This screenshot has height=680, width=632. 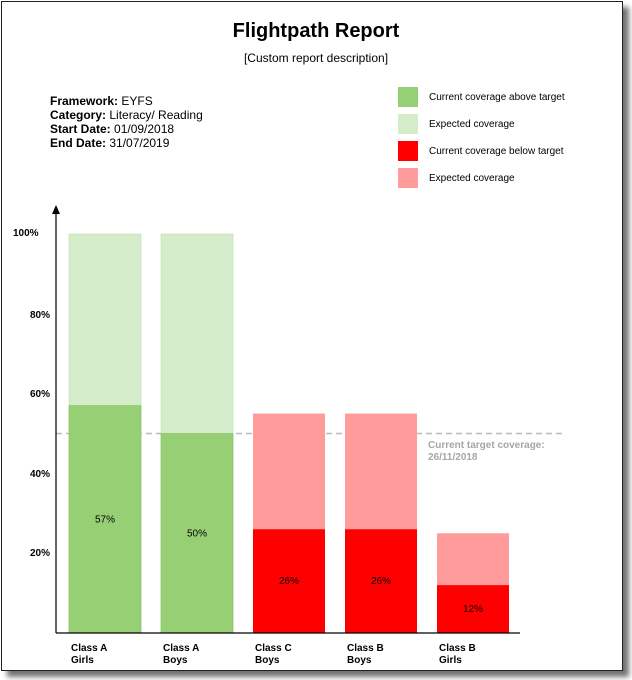 I want to click on meta-framework-value: EYFS, so click(x=135, y=101).